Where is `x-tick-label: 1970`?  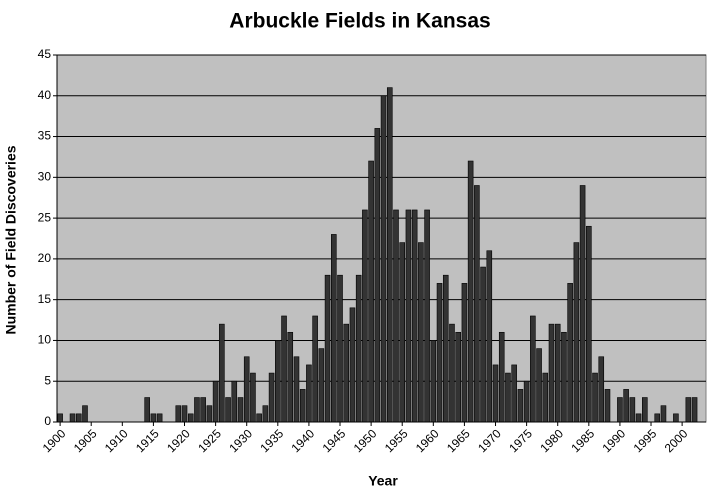 x-tick-label: 1970 is located at coordinates (489, 440).